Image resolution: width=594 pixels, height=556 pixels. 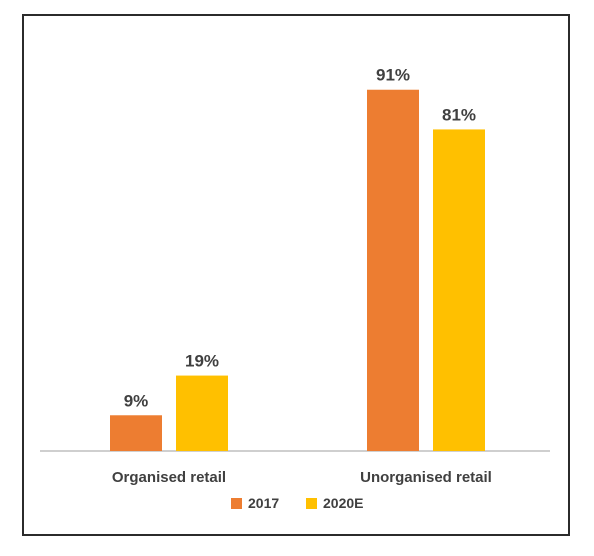 I want to click on legend-label-2017: 2017, so click(x=263, y=503).